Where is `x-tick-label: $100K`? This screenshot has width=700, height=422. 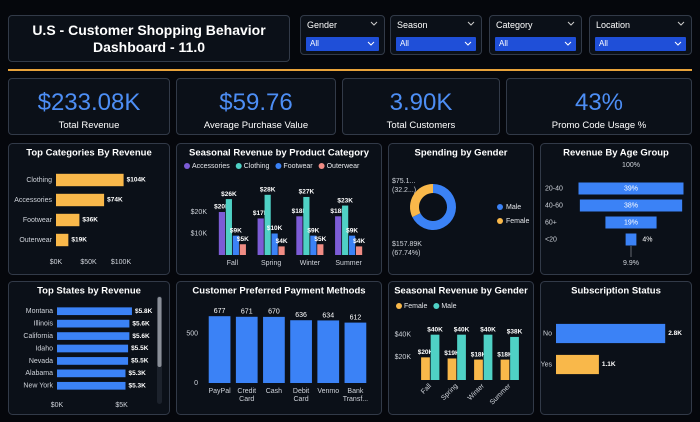
x-tick-label: $100K is located at coordinates (121, 262).